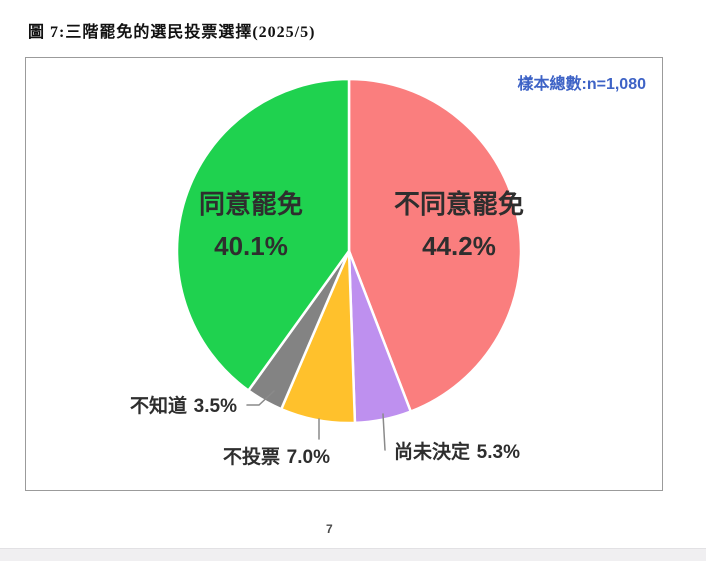 The height and width of the screenshot is (561, 706). What do you see at coordinates (251, 245) in the screenshot?
I see `slice-label-agree-pct: 40.1%` at bounding box center [251, 245].